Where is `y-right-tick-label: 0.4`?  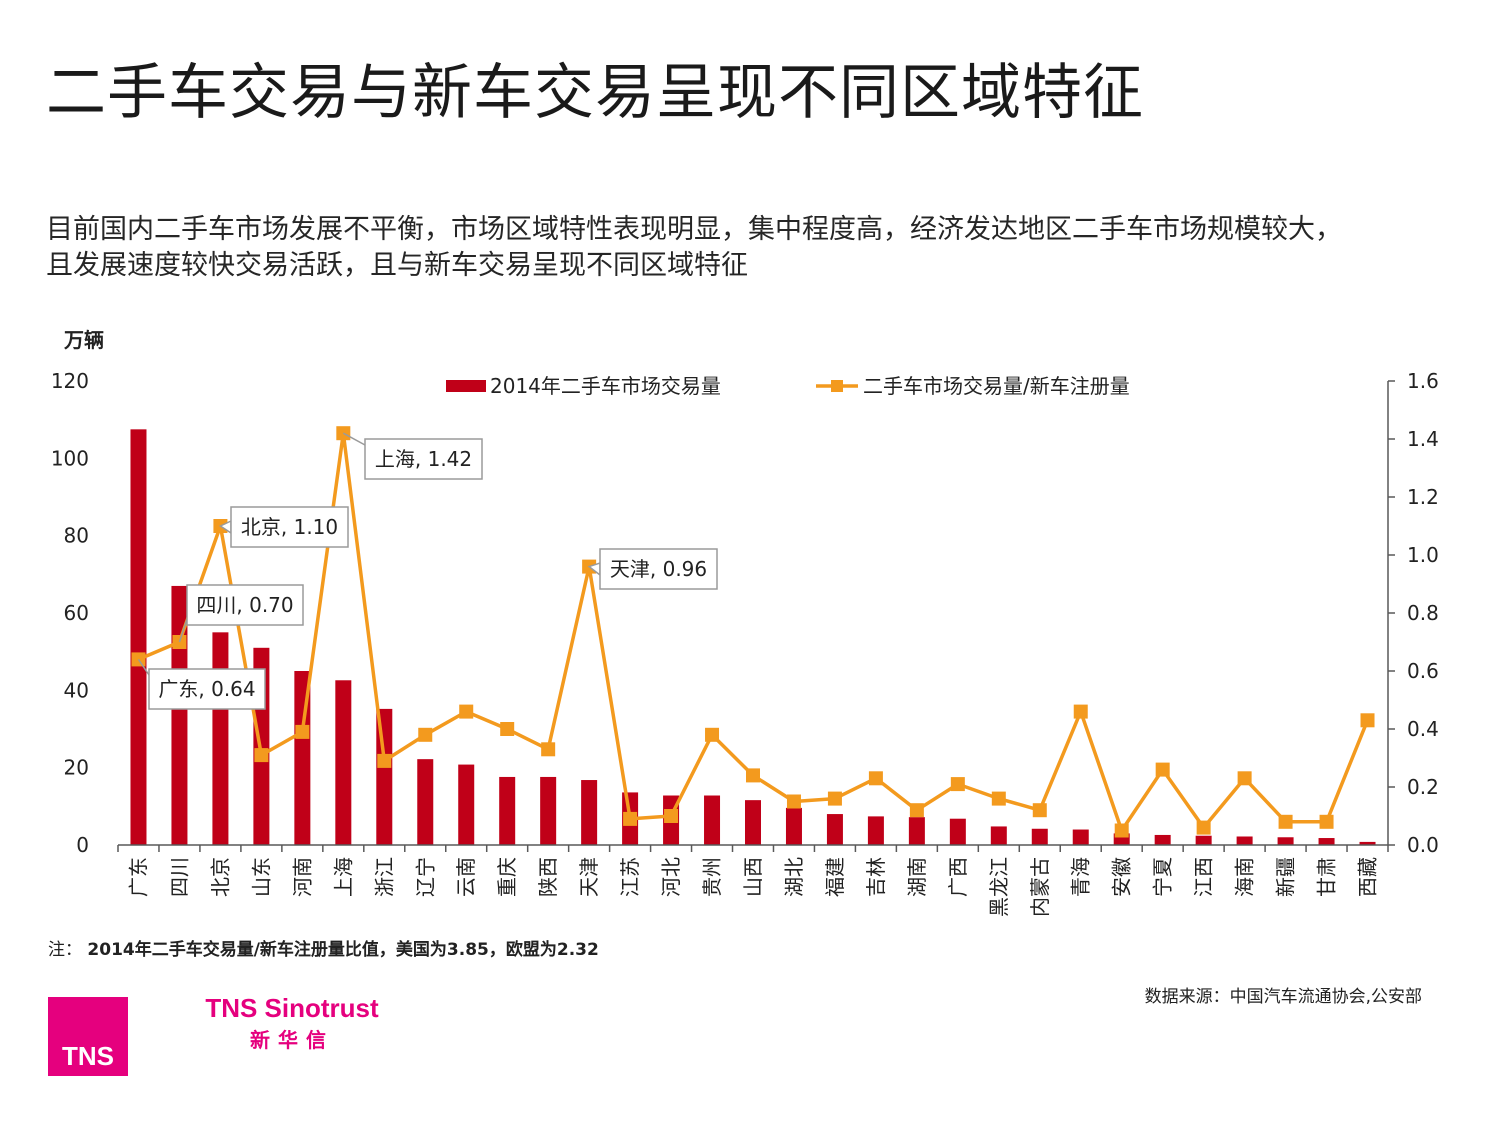
y-right-tick-label: 0.4 is located at coordinates (1423, 729).